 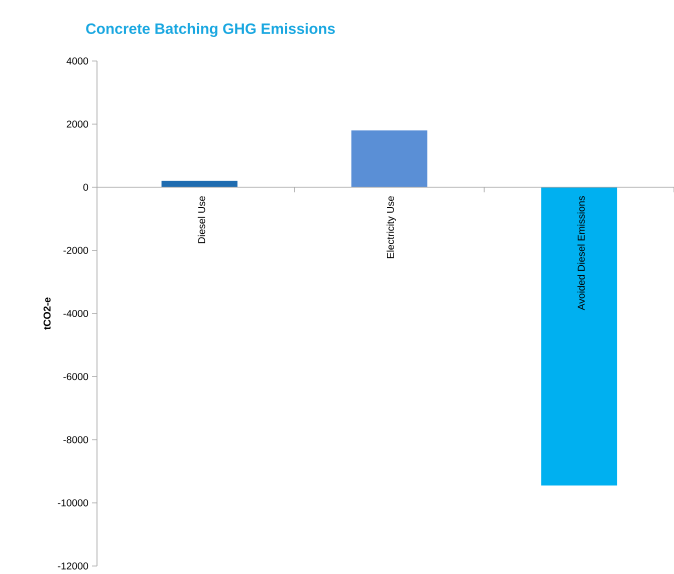 I want to click on y-tick-label: 0, so click(x=85, y=187).